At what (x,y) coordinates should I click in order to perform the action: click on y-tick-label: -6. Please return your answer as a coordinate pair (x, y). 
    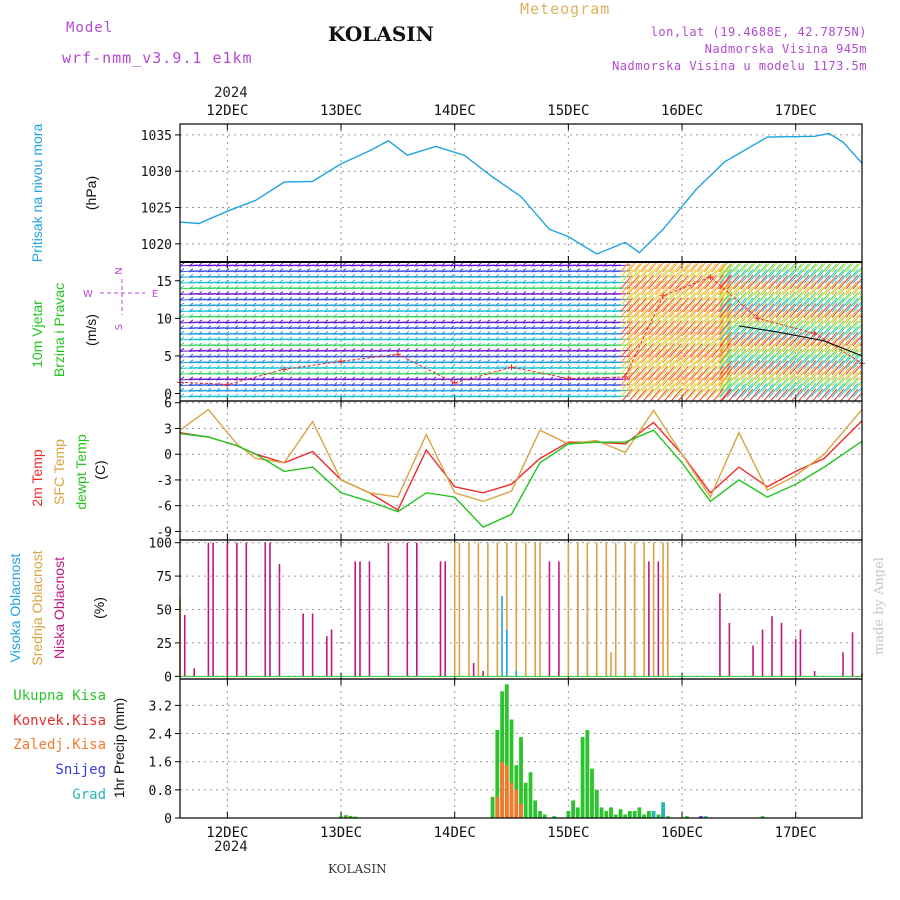
    Looking at the image, I should click on (164, 507).